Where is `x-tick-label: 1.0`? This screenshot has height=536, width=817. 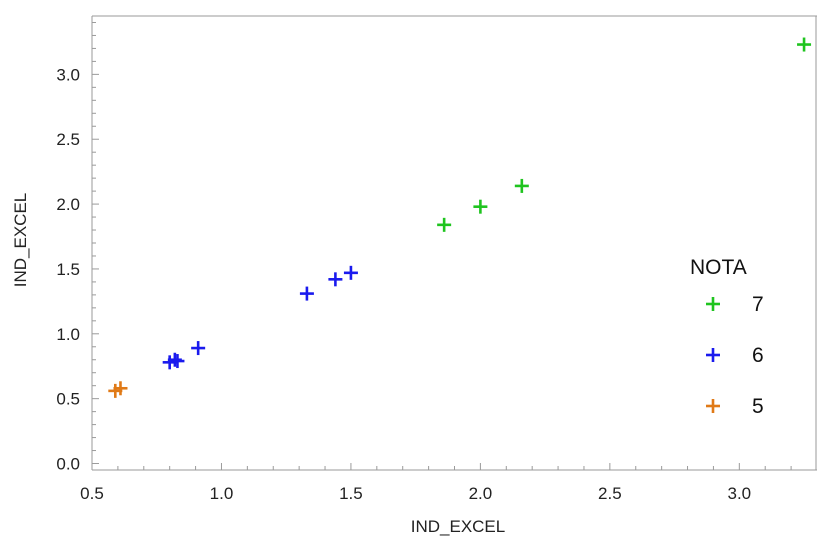 x-tick-label: 1.0 is located at coordinates (222, 493).